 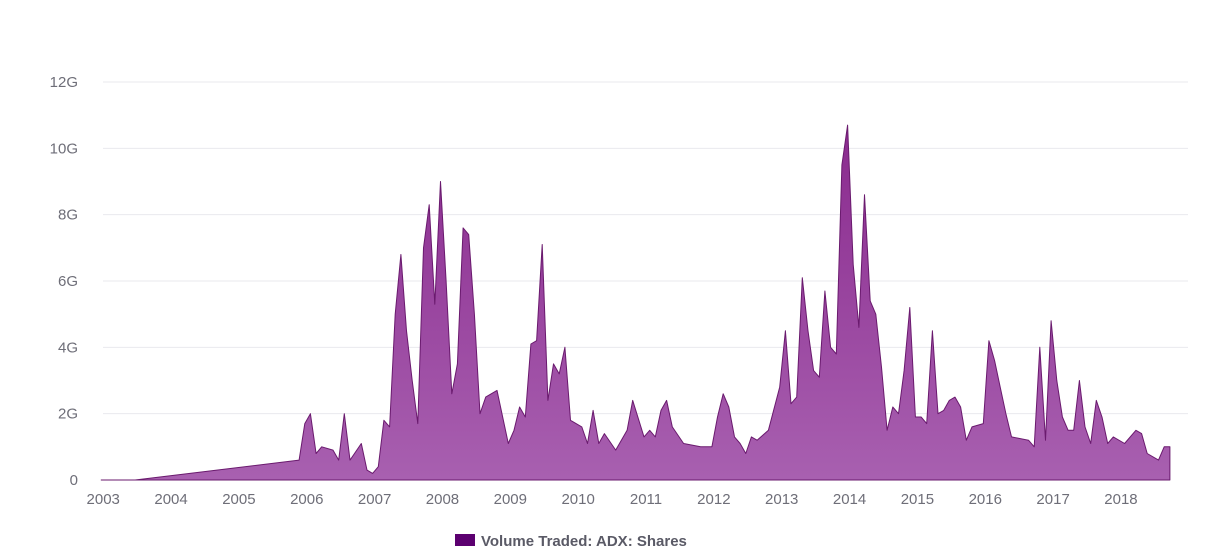 I want to click on legend-label: Volume Traded: ADX: Shares, so click(x=584, y=539).